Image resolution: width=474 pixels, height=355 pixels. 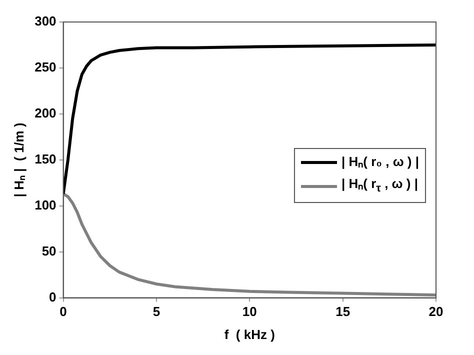 What do you see at coordinates (52, 296) in the screenshot?
I see `y-tick-label: 0` at bounding box center [52, 296].